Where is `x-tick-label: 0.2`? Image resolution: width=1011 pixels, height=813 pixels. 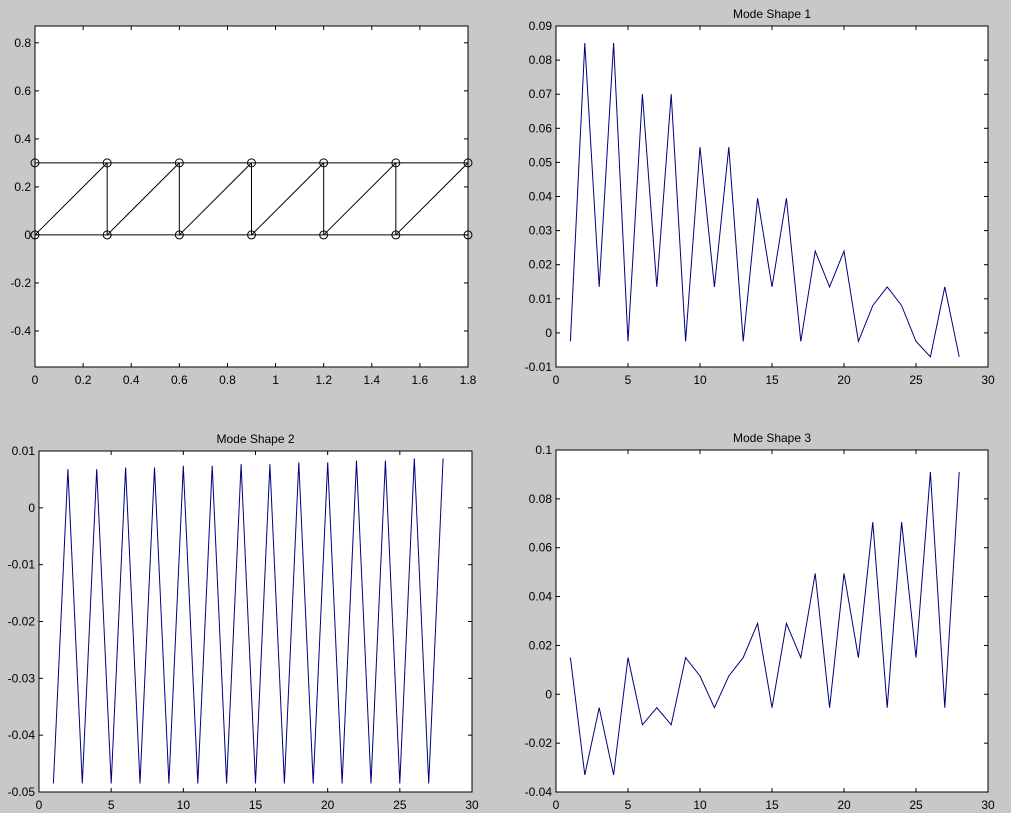
x-tick-label: 0.2 is located at coordinates (83, 380).